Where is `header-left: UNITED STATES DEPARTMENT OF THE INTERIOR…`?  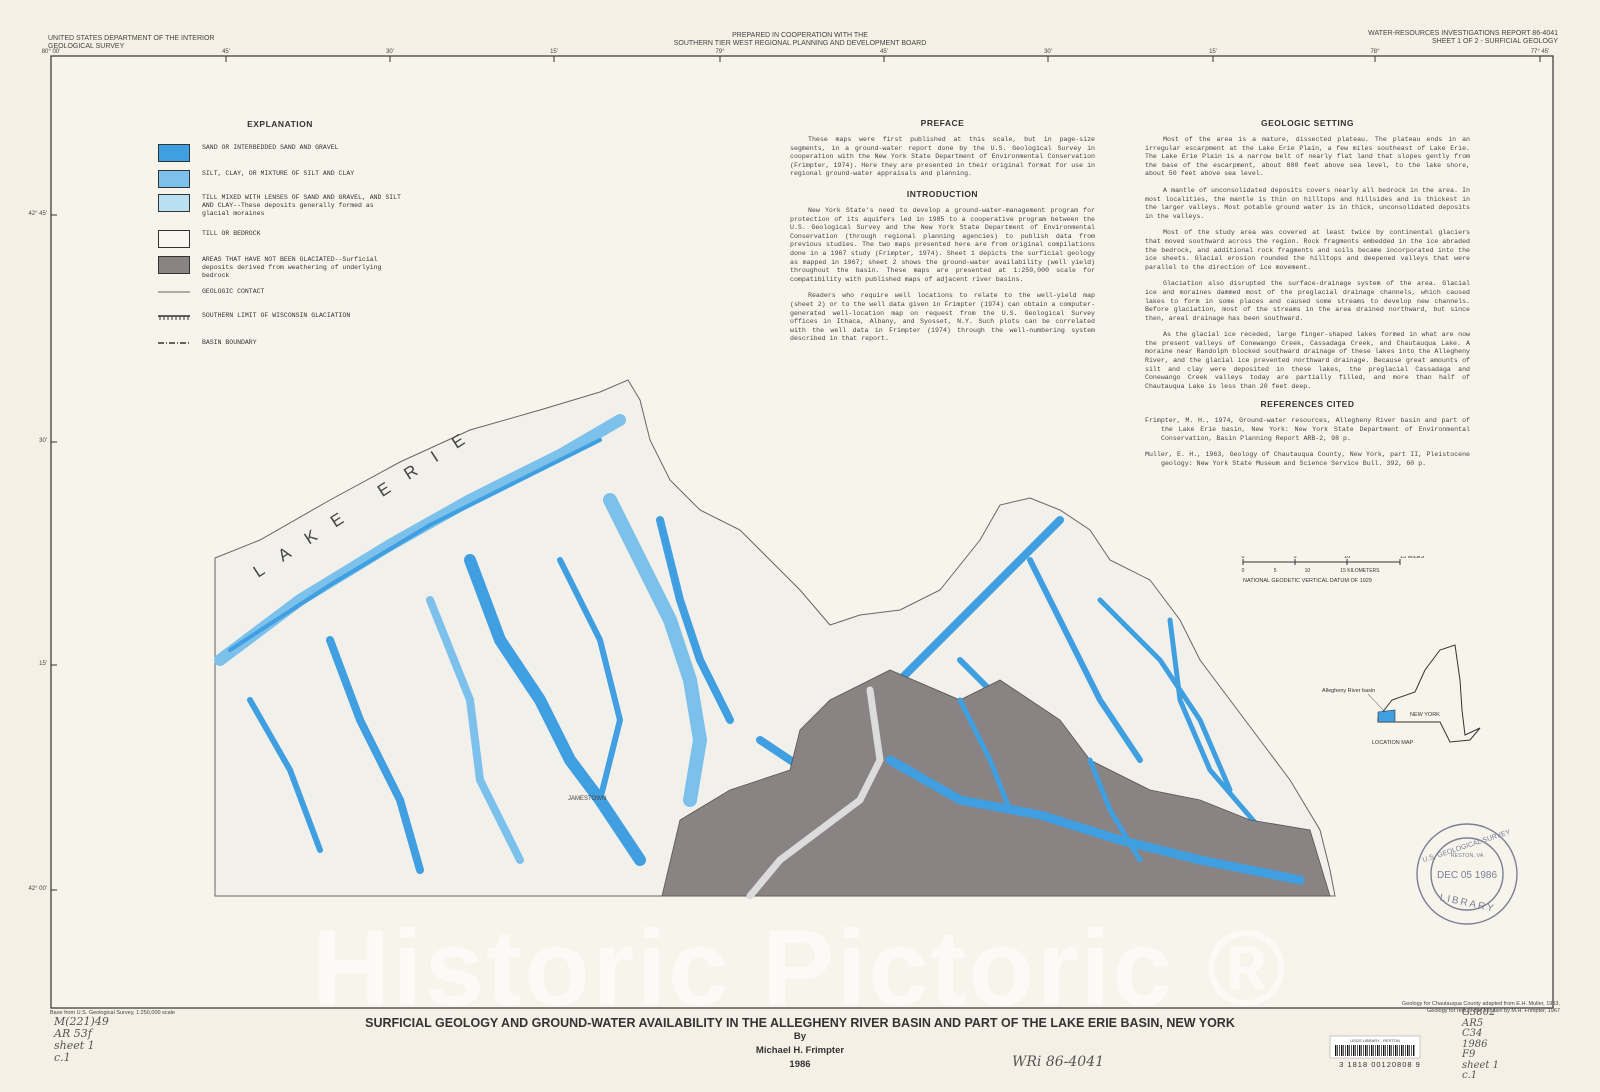
header-left: UNITED STATES DEPARTMENT OF THE INTERIOR… is located at coordinates (131, 43).